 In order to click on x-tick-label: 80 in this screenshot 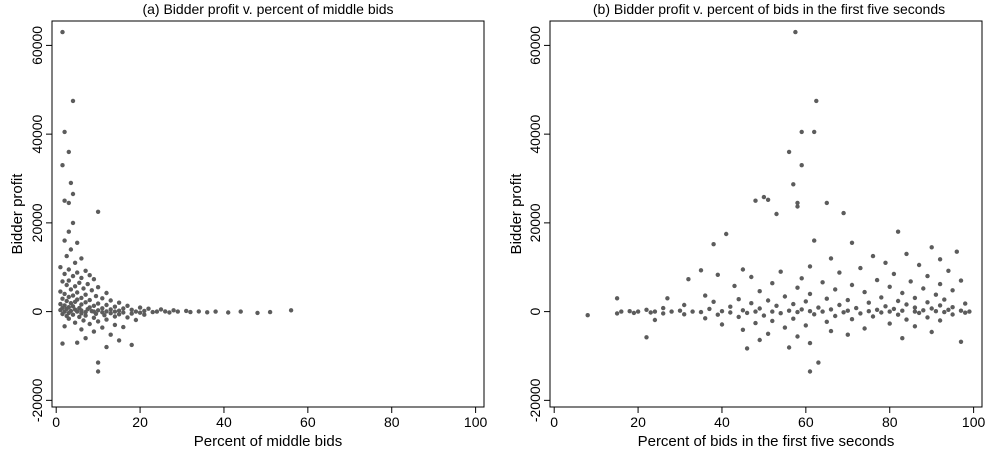, I will do `click(890, 422)`.